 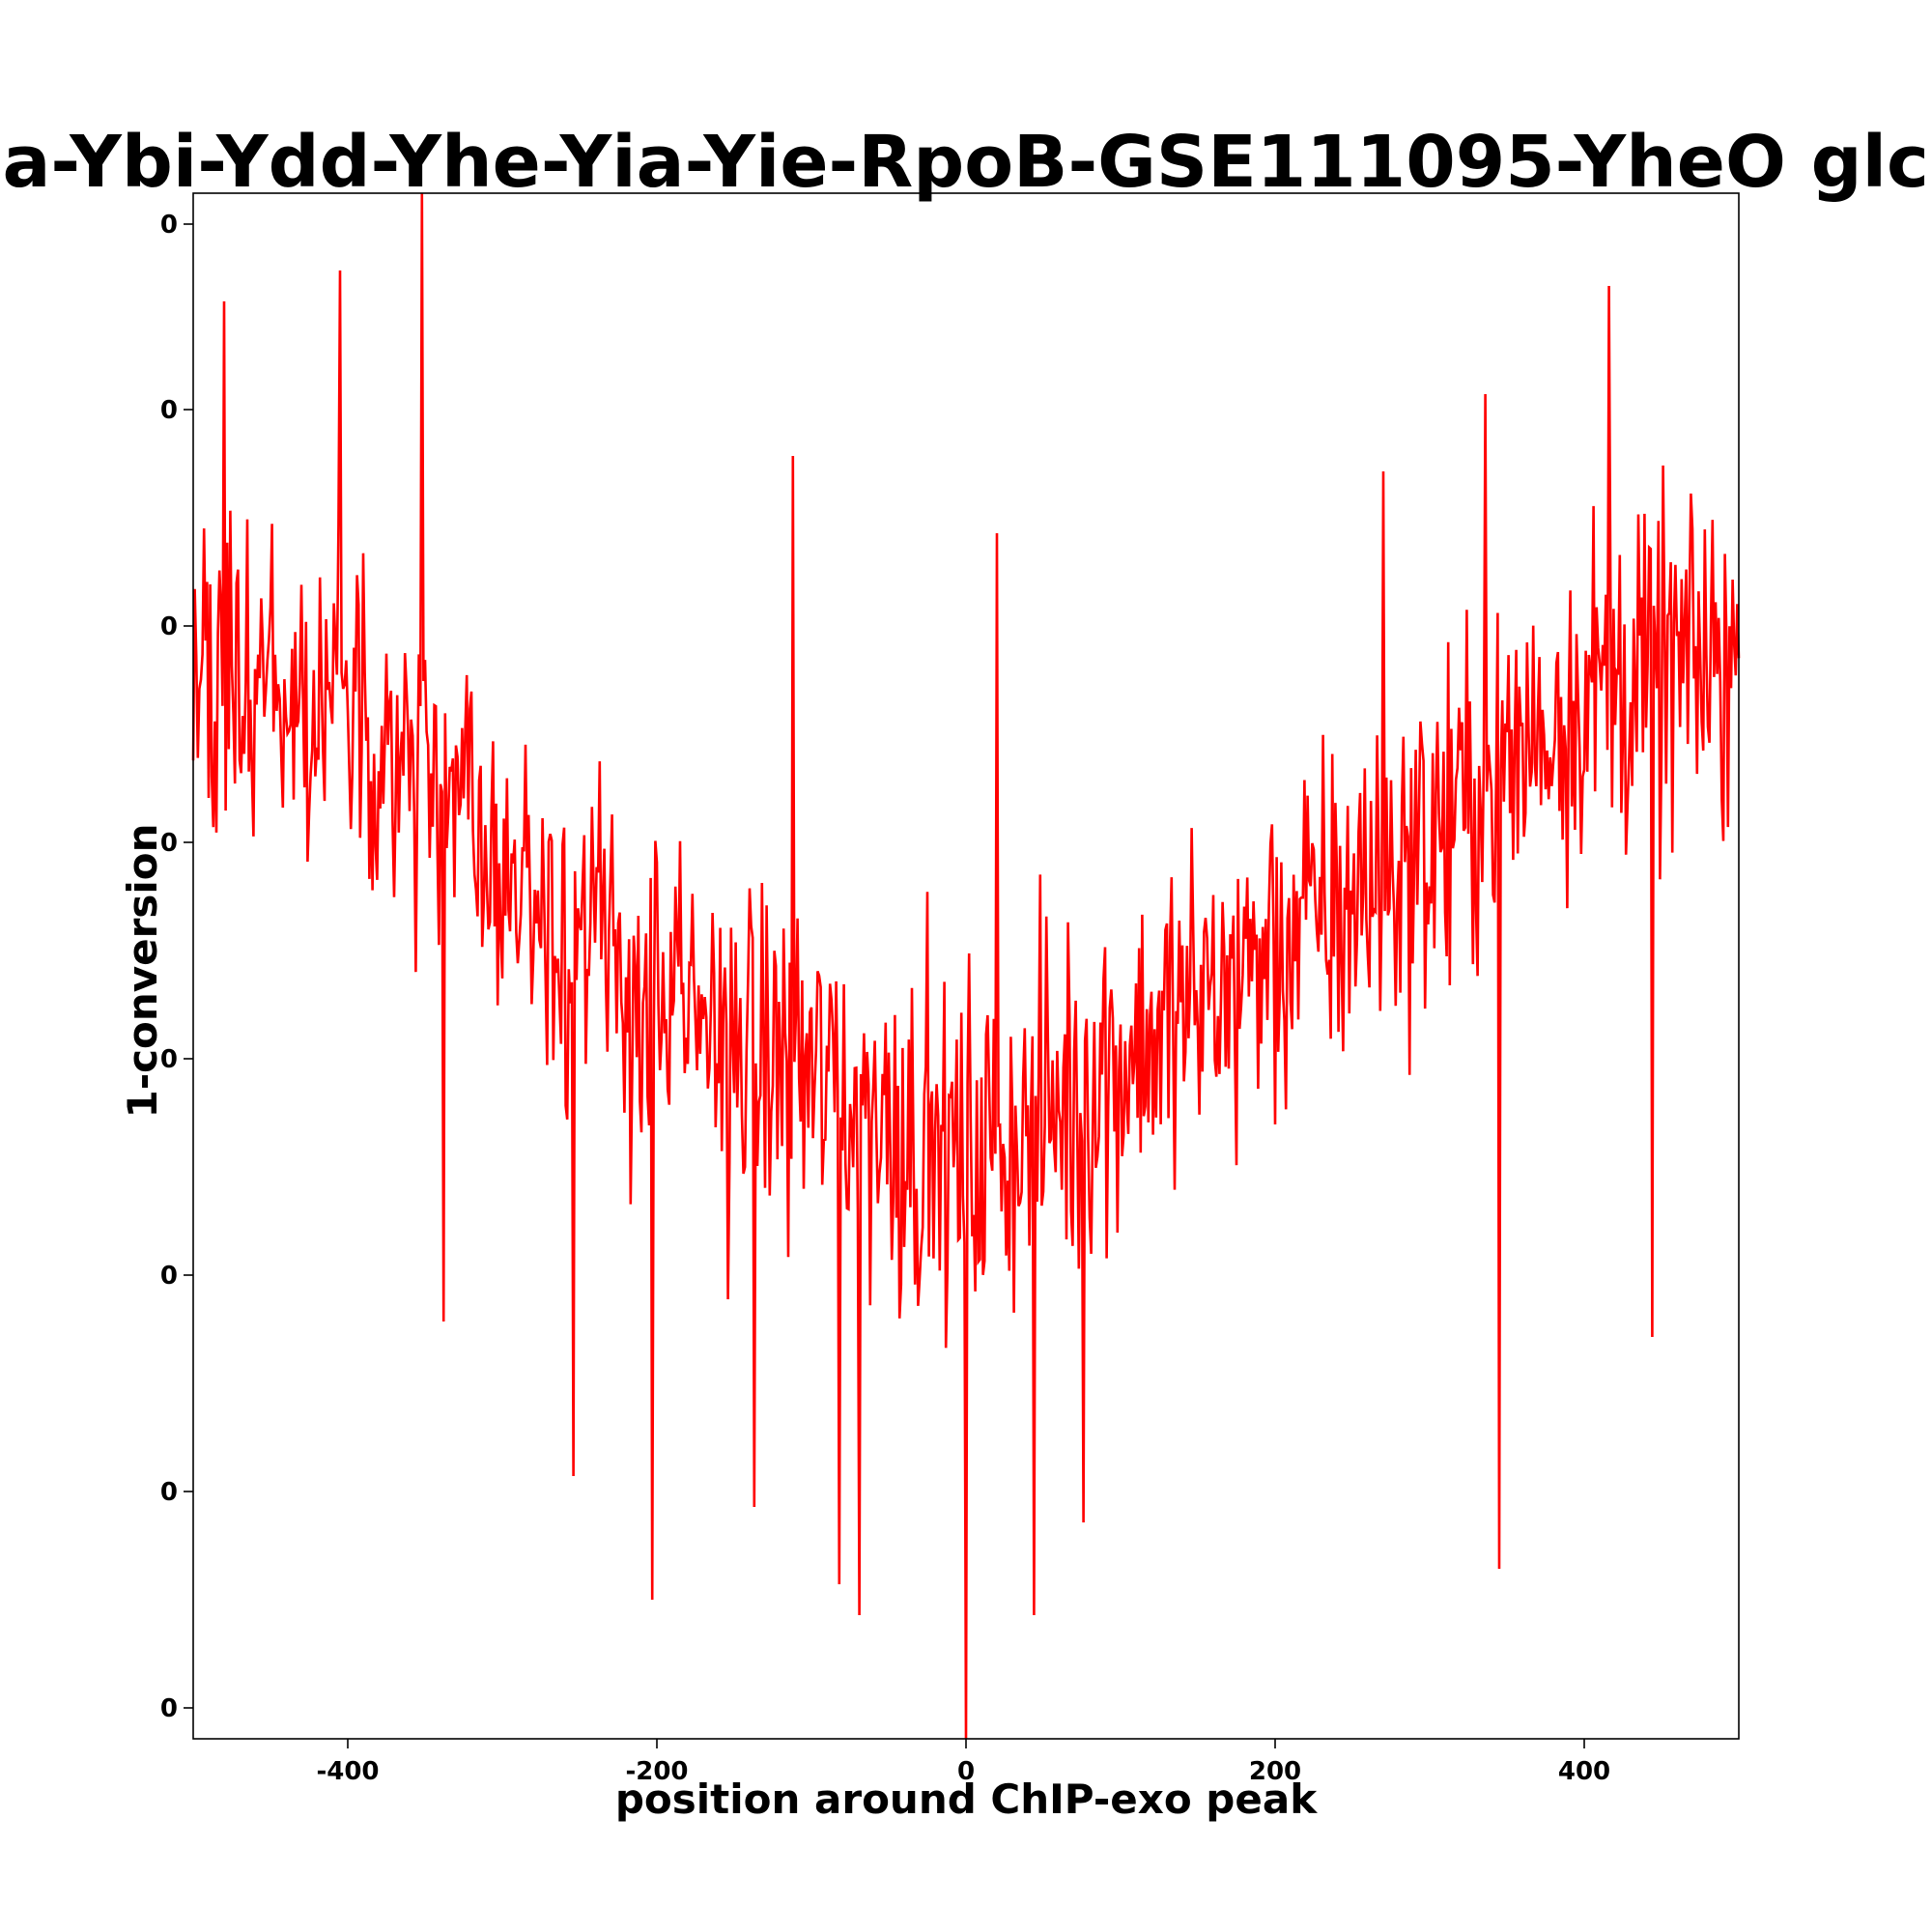 I want to click on y-axis: 0 0 0 0 0 0 0 0, so click(x=176, y=967).